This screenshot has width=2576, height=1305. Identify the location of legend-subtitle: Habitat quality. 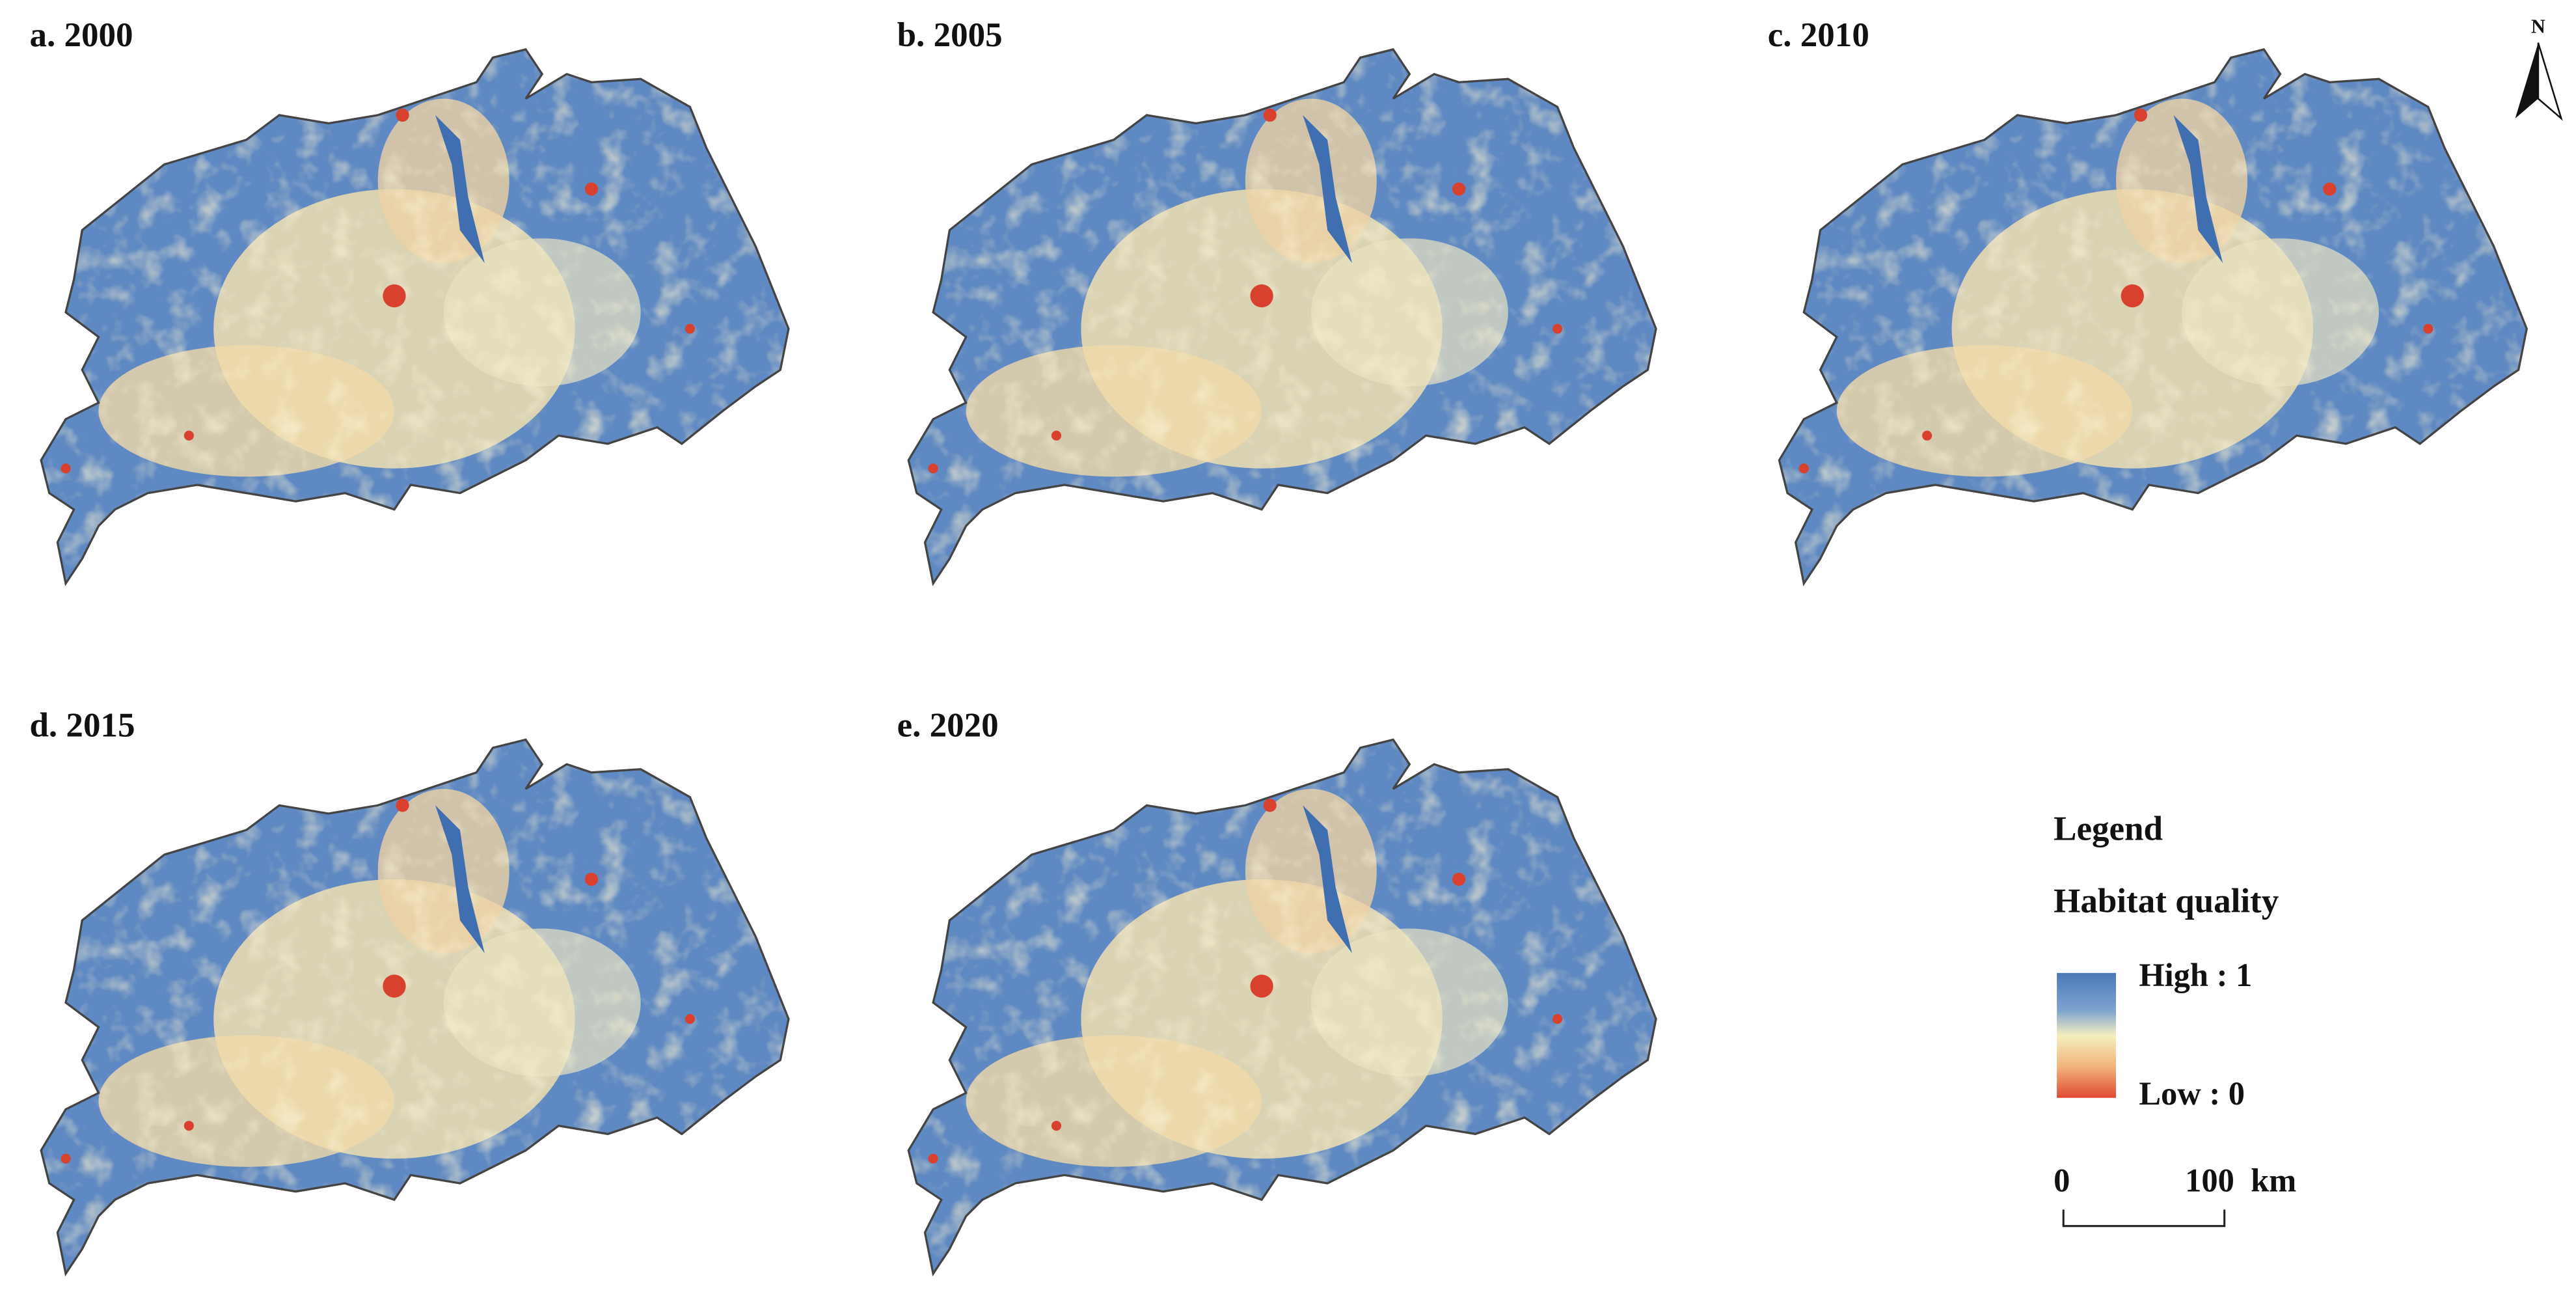
(2166, 901).